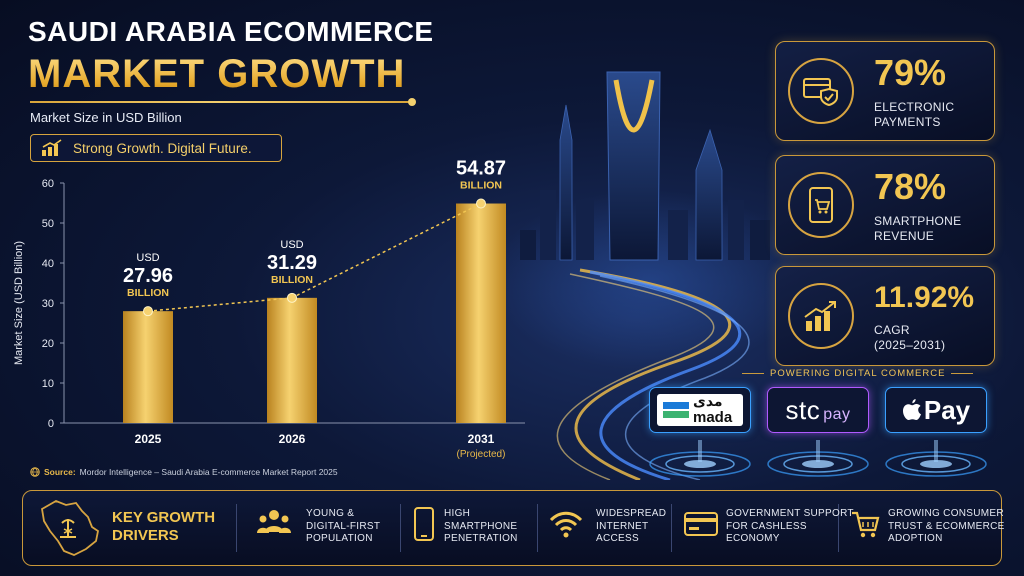  Describe the element at coordinates (892, 330) in the screenshot. I see `stat-label-line: CAGR` at that location.